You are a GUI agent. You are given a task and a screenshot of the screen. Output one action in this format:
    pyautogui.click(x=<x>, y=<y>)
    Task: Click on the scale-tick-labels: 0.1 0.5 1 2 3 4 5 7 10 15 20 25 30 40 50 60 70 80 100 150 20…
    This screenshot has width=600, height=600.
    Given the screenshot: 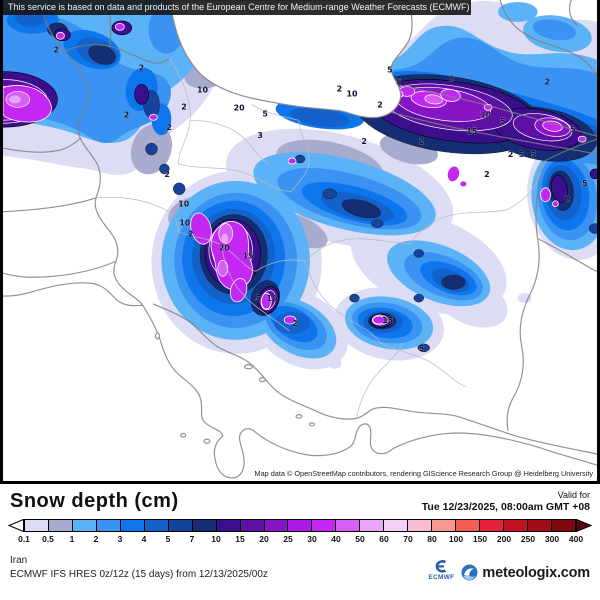 What is the action you would take?
    pyautogui.click(x=300, y=540)
    